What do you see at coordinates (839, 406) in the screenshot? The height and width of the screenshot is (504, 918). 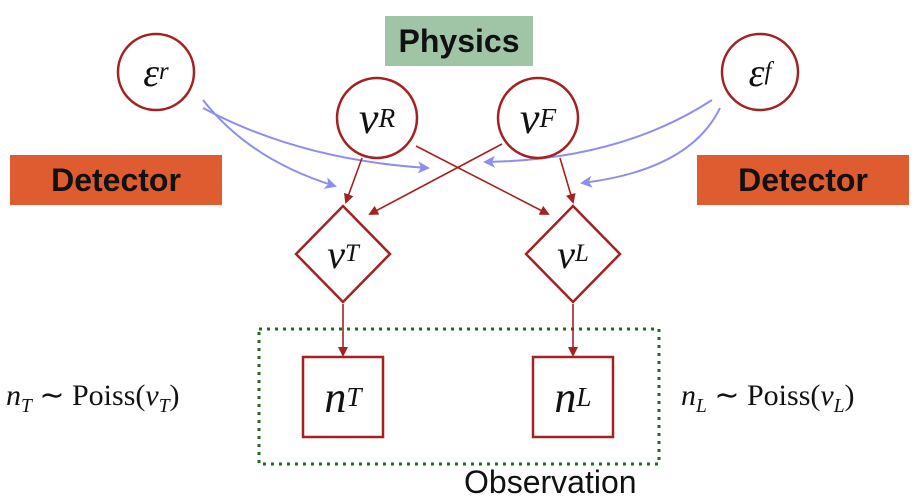 I see `formula-right-arg-sub: L` at bounding box center [839, 406].